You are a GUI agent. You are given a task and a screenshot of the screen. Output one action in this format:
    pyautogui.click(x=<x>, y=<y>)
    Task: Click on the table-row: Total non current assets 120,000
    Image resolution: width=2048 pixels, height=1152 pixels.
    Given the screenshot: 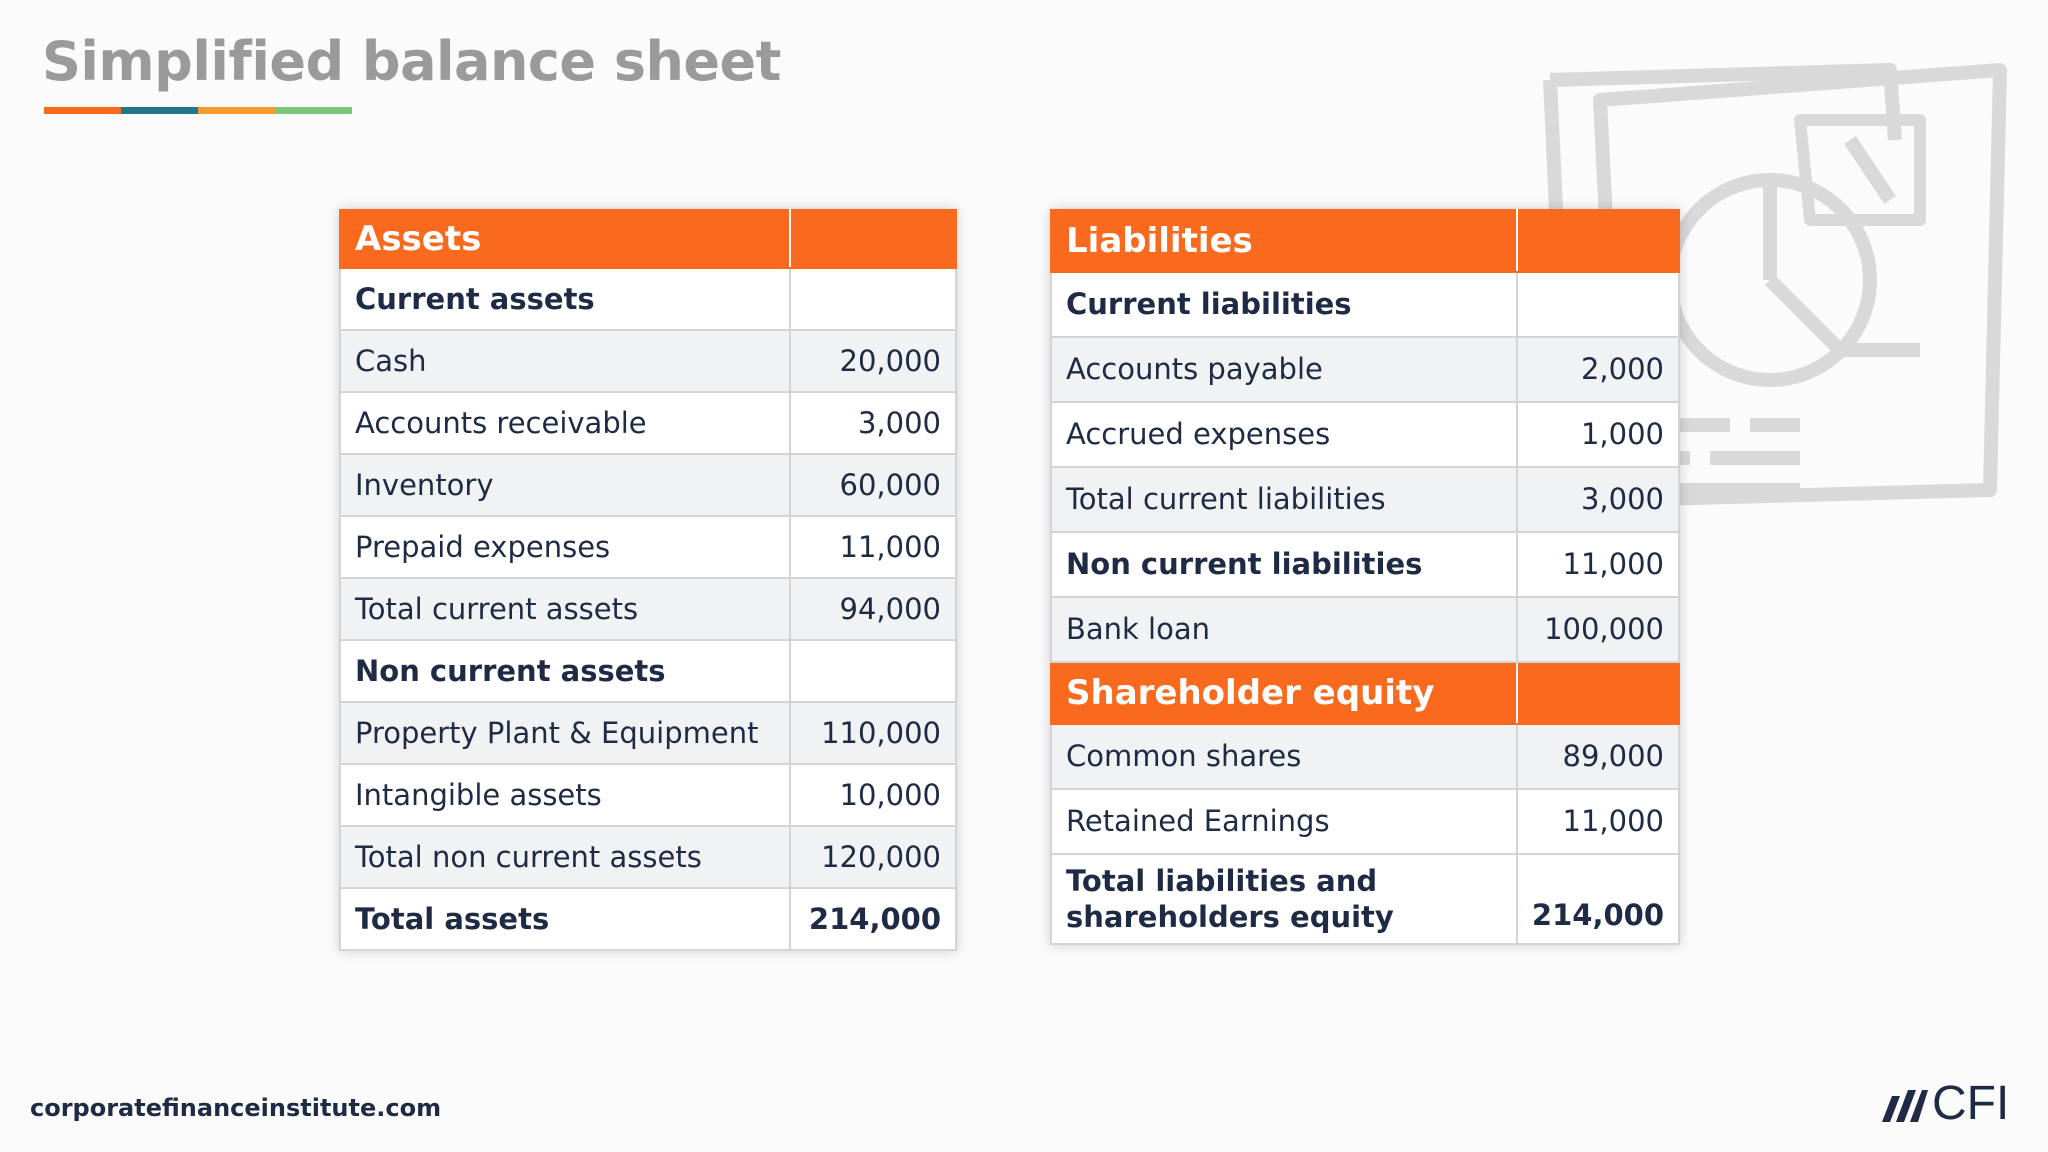 What is the action you would take?
    pyautogui.click(x=648, y=857)
    